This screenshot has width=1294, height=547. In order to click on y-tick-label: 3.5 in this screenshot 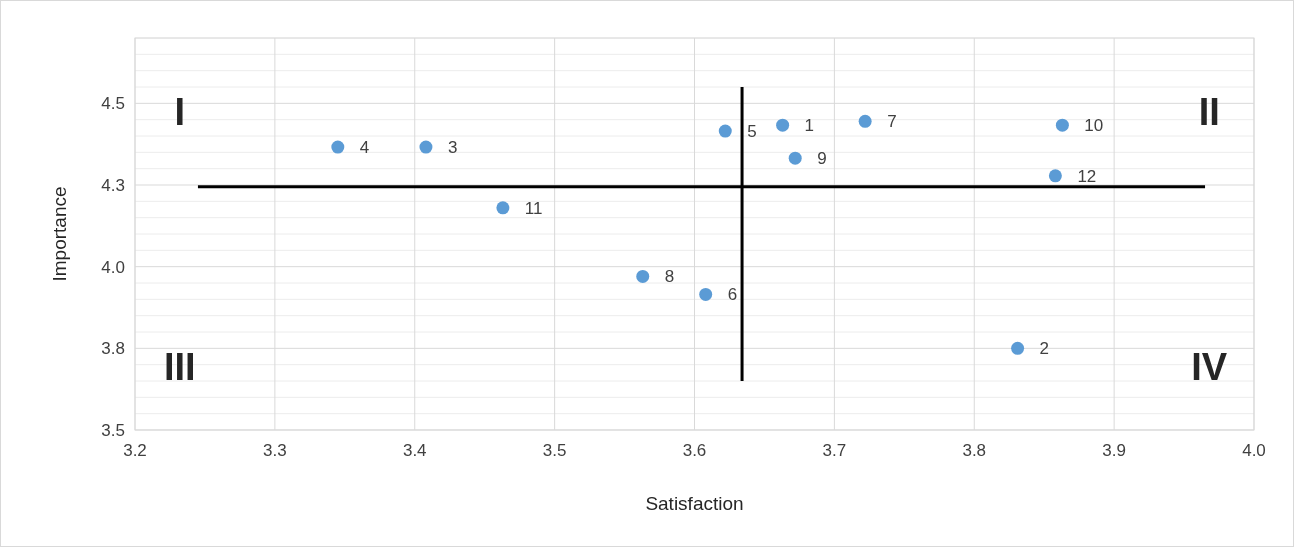, I will do `click(113, 430)`.